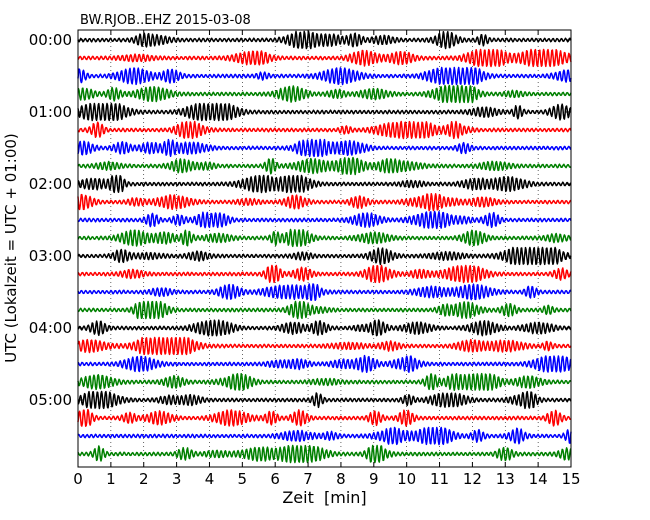  I want to click on y-axis-label: UTC (Lokalzeit = UTC + 01:00), so click(11, 248).